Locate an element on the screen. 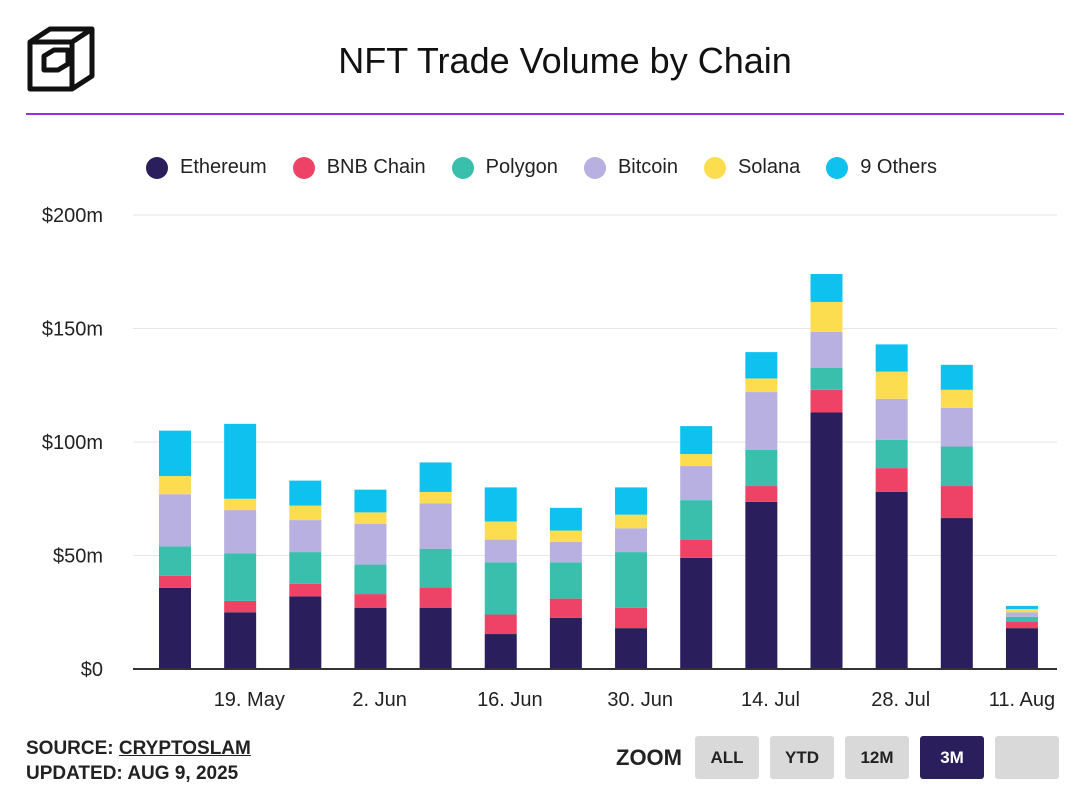  legend-item-bnb-chain: BNB Chain is located at coordinates (359, 167).